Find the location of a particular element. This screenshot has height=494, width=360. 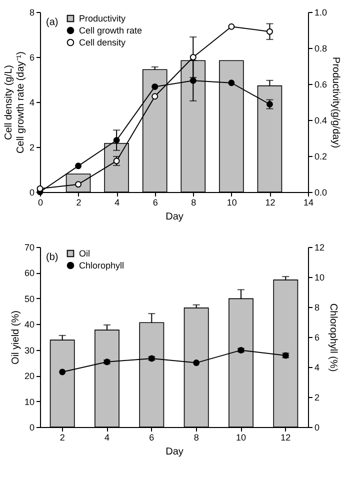

y2-tick-label: 1.0 is located at coordinates (321, 13).